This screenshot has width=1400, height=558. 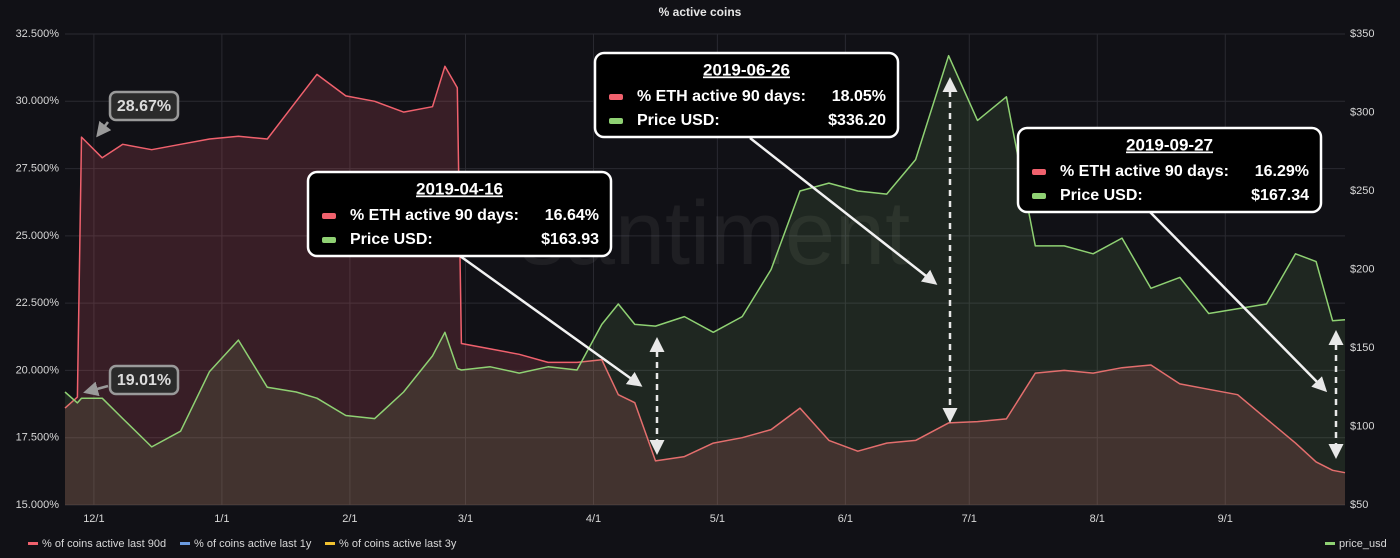 What do you see at coordinates (38, 438) in the screenshot?
I see `y-tick-label: 17.500%` at bounding box center [38, 438].